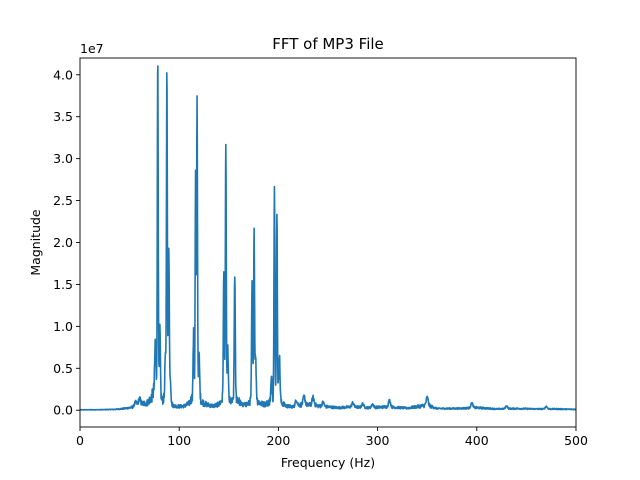  Describe the element at coordinates (328, 462) in the screenshot. I see `x-axis-label: Frequency (Hz)` at that location.